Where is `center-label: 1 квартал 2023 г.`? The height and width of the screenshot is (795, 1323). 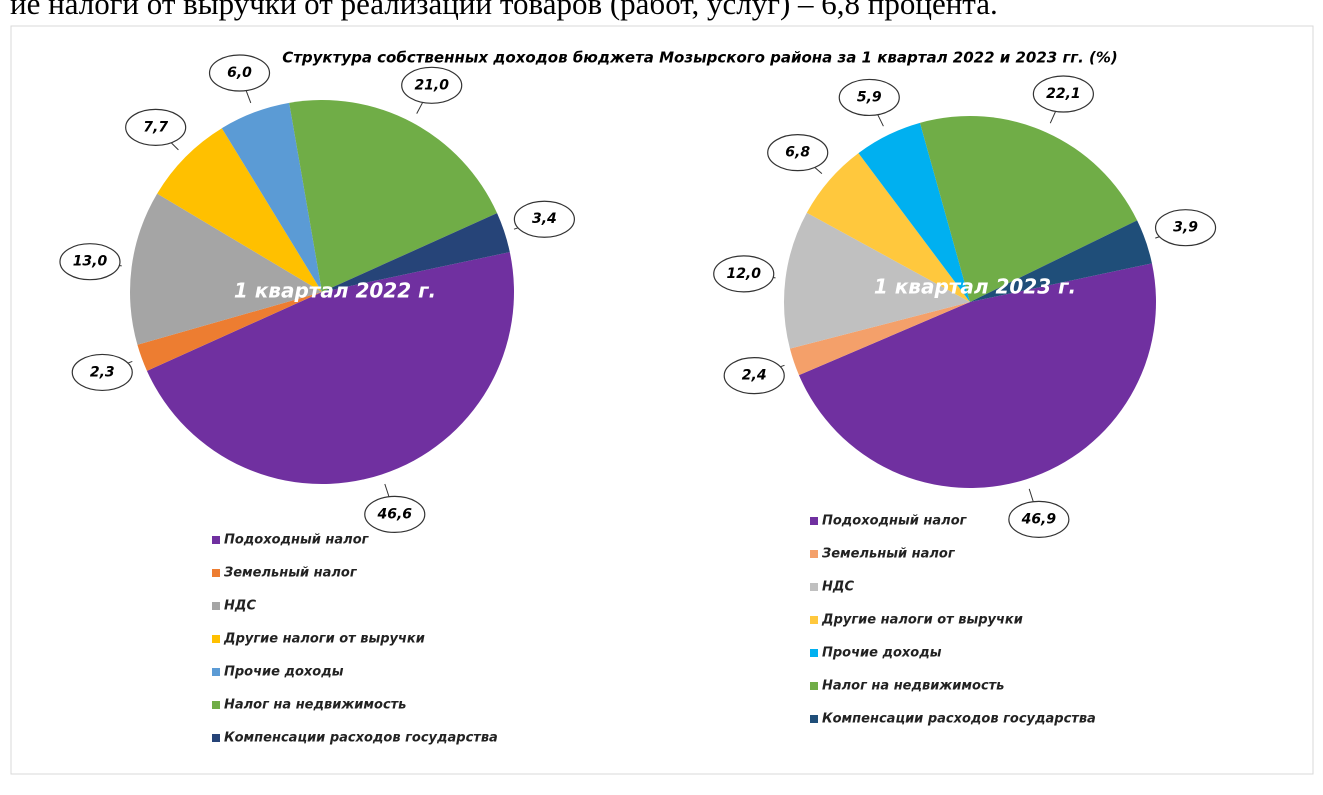
center-label: 1 квартал 2023 г. is located at coordinates (975, 287).